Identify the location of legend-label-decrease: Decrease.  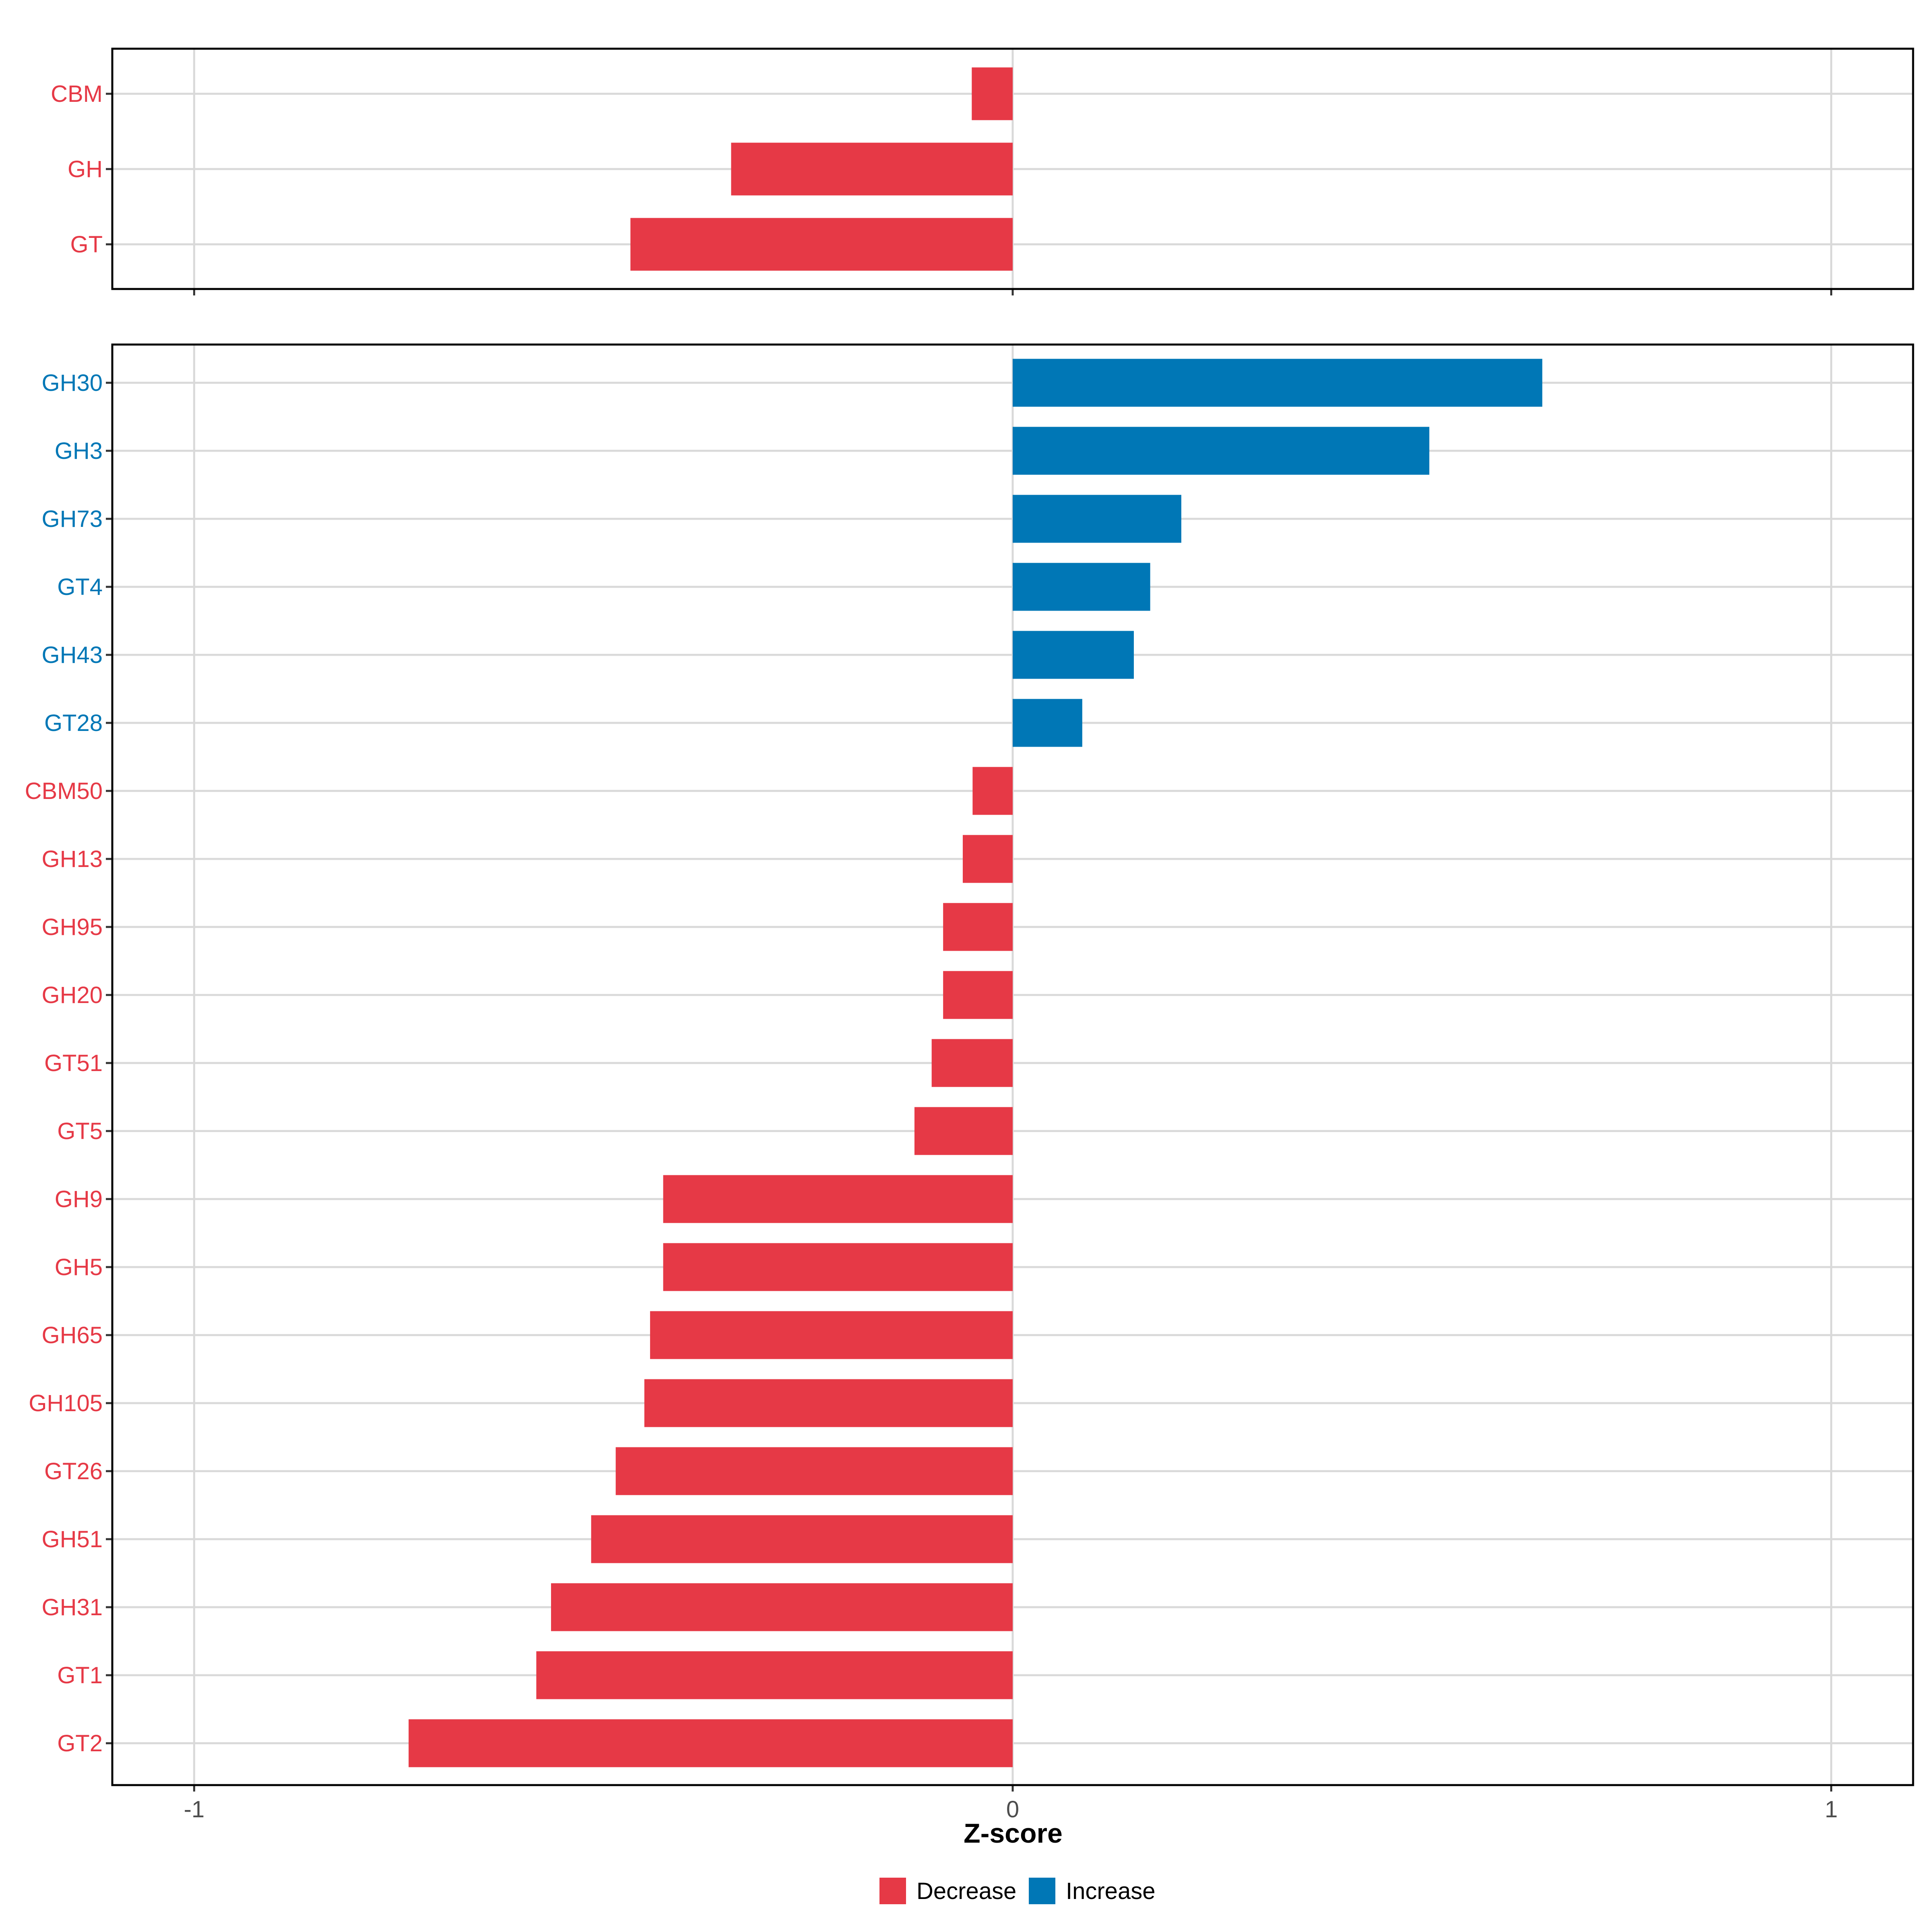
(966, 1891).